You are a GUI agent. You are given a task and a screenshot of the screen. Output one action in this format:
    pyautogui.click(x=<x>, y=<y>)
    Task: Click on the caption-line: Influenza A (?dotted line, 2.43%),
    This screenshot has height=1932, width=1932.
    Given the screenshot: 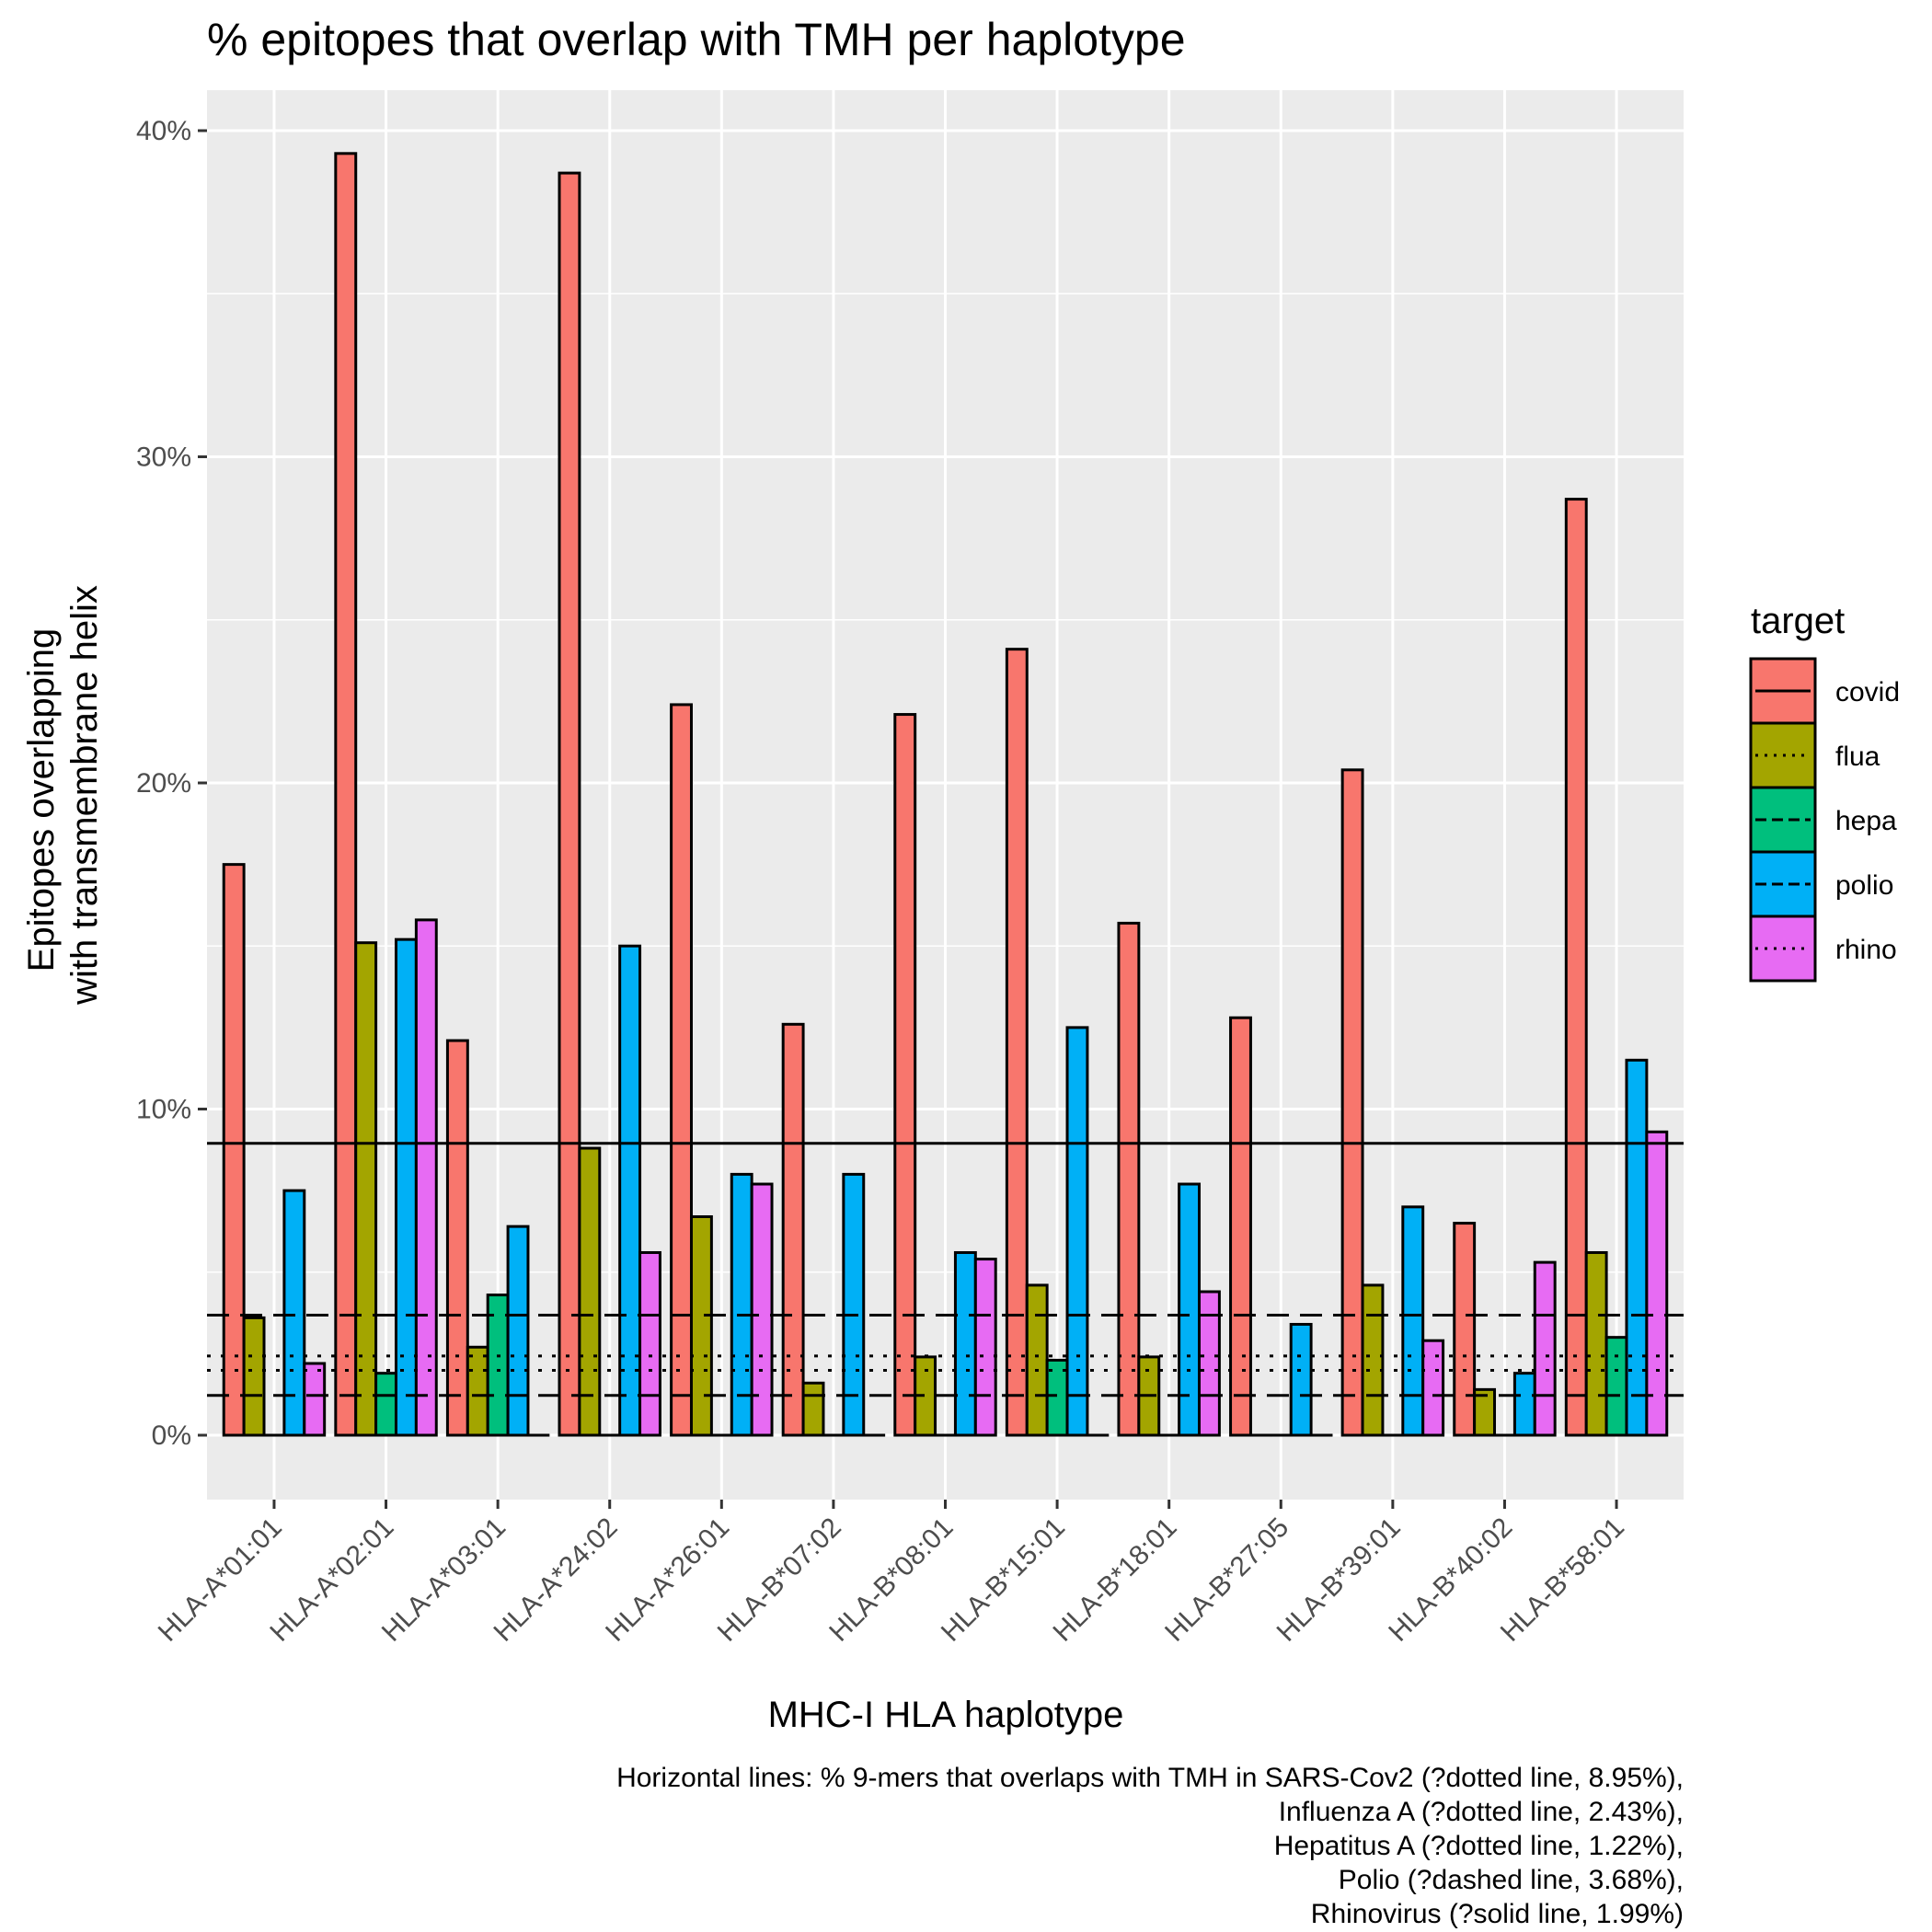 What is the action you would take?
    pyautogui.click(x=1481, y=1812)
    